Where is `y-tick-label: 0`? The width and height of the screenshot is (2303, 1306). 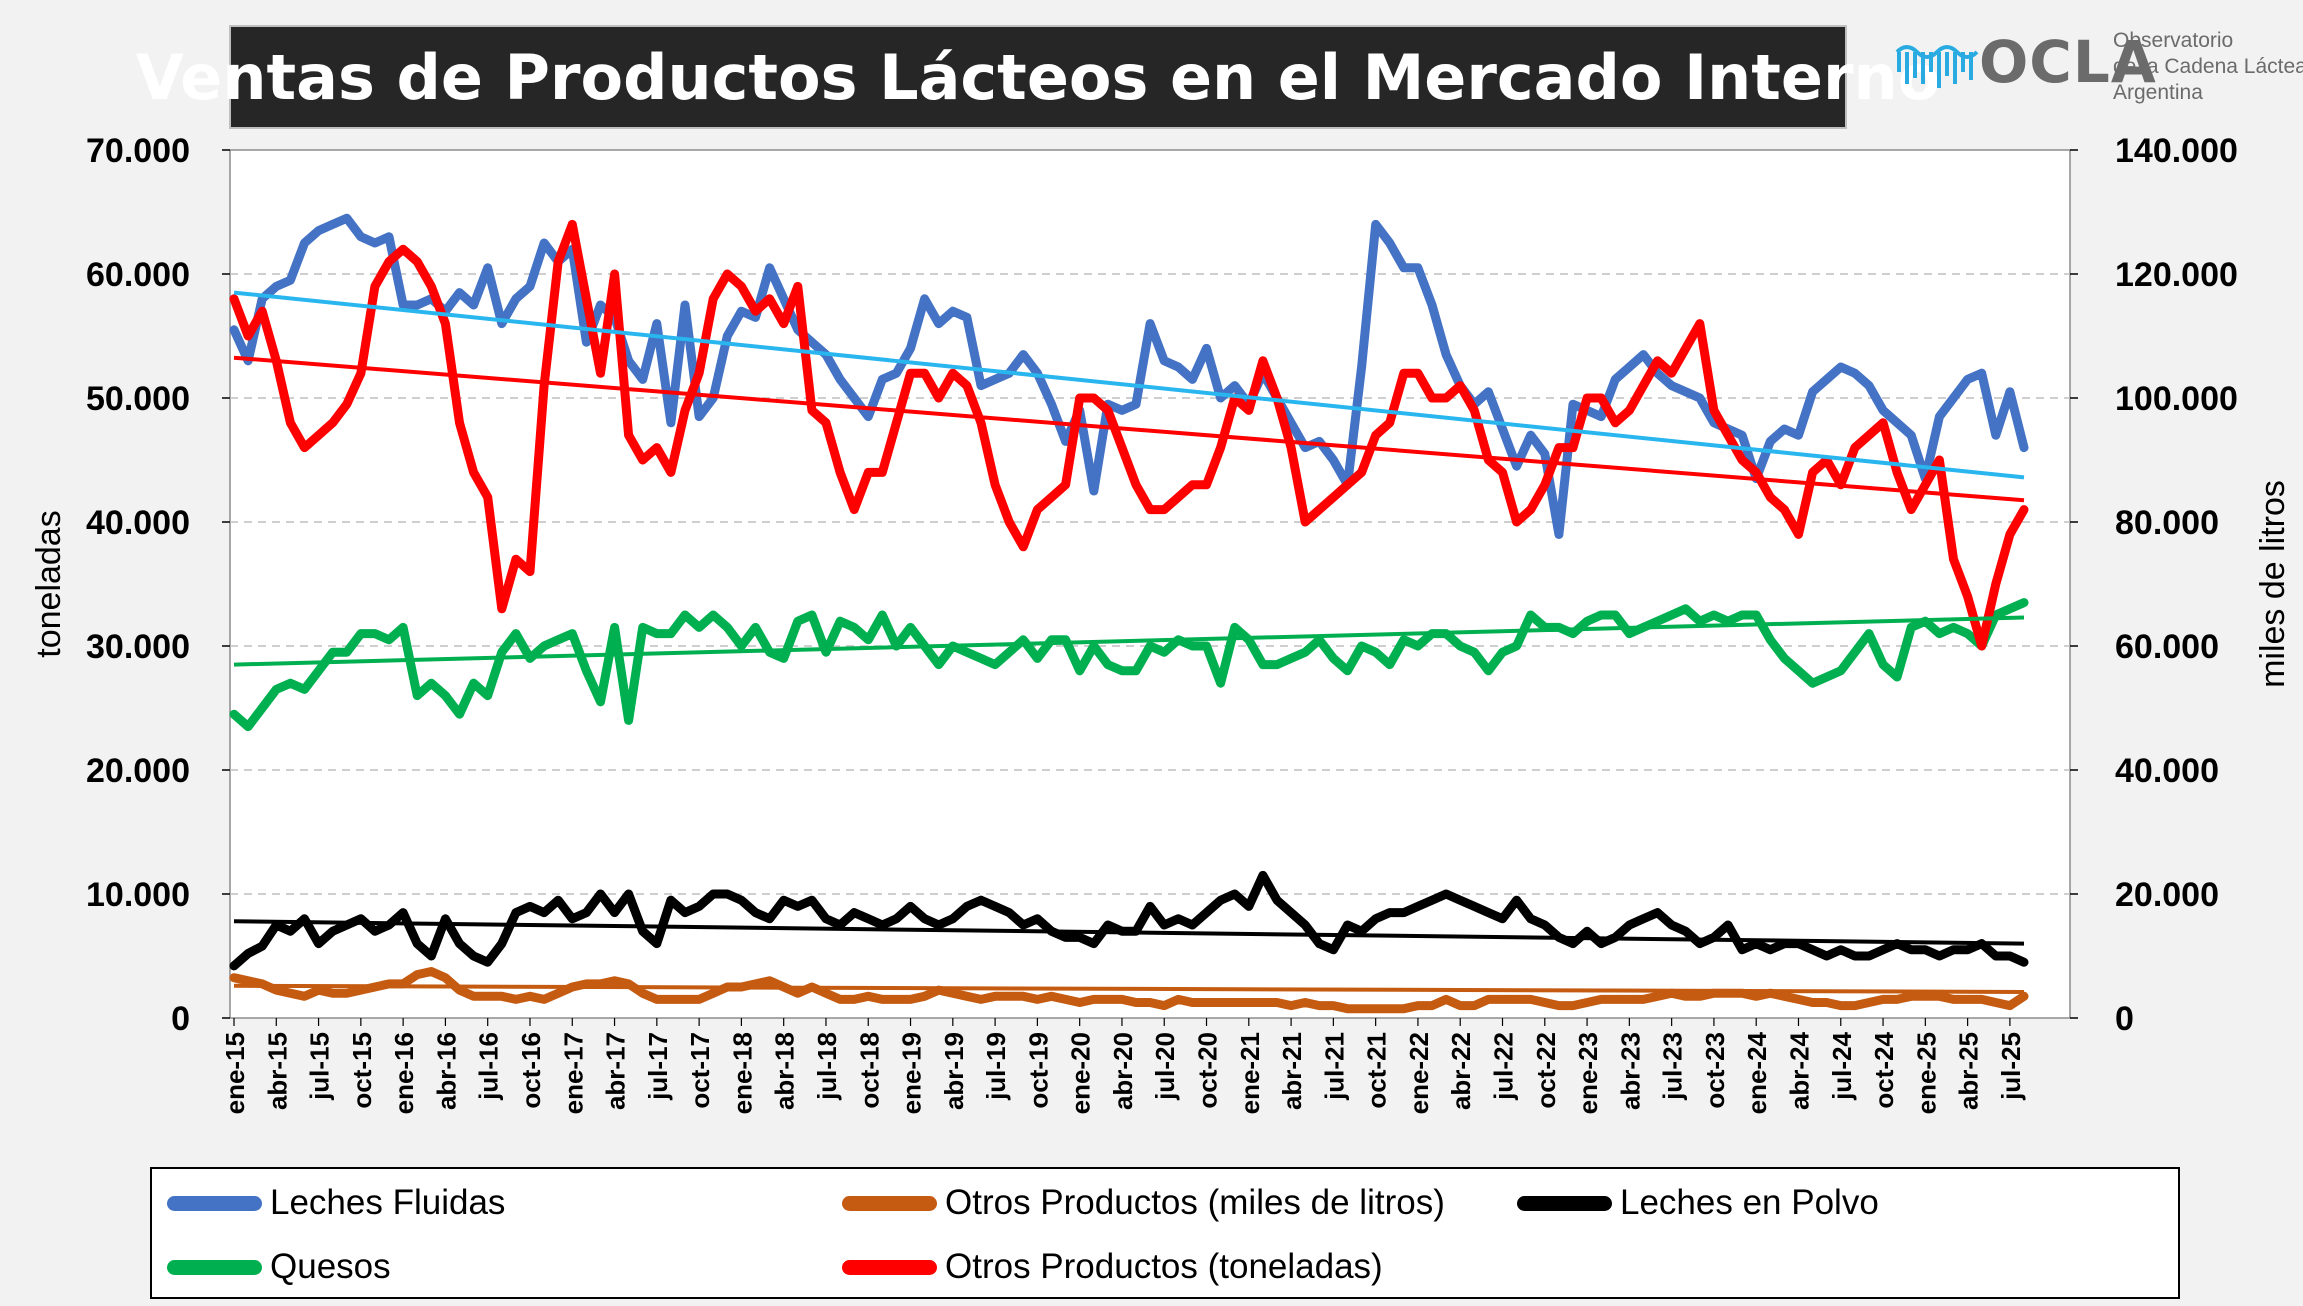 y-tick-label: 0 is located at coordinates (180, 1019).